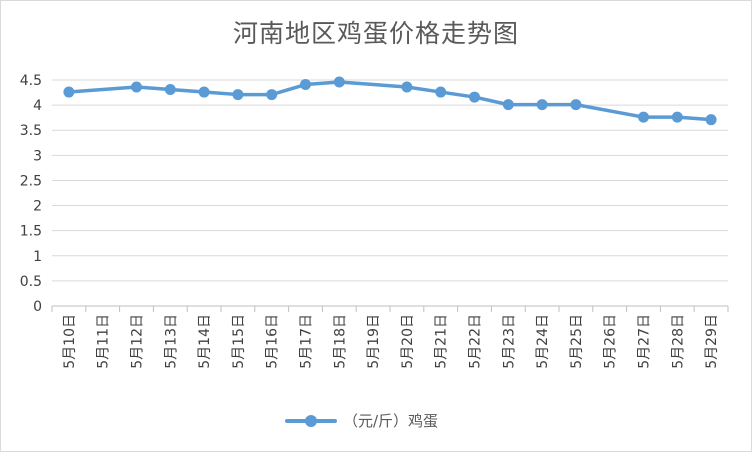 The image size is (752, 452). What do you see at coordinates (273, 341) in the screenshot?
I see `x-tick-label: 5月16日` at bounding box center [273, 341].